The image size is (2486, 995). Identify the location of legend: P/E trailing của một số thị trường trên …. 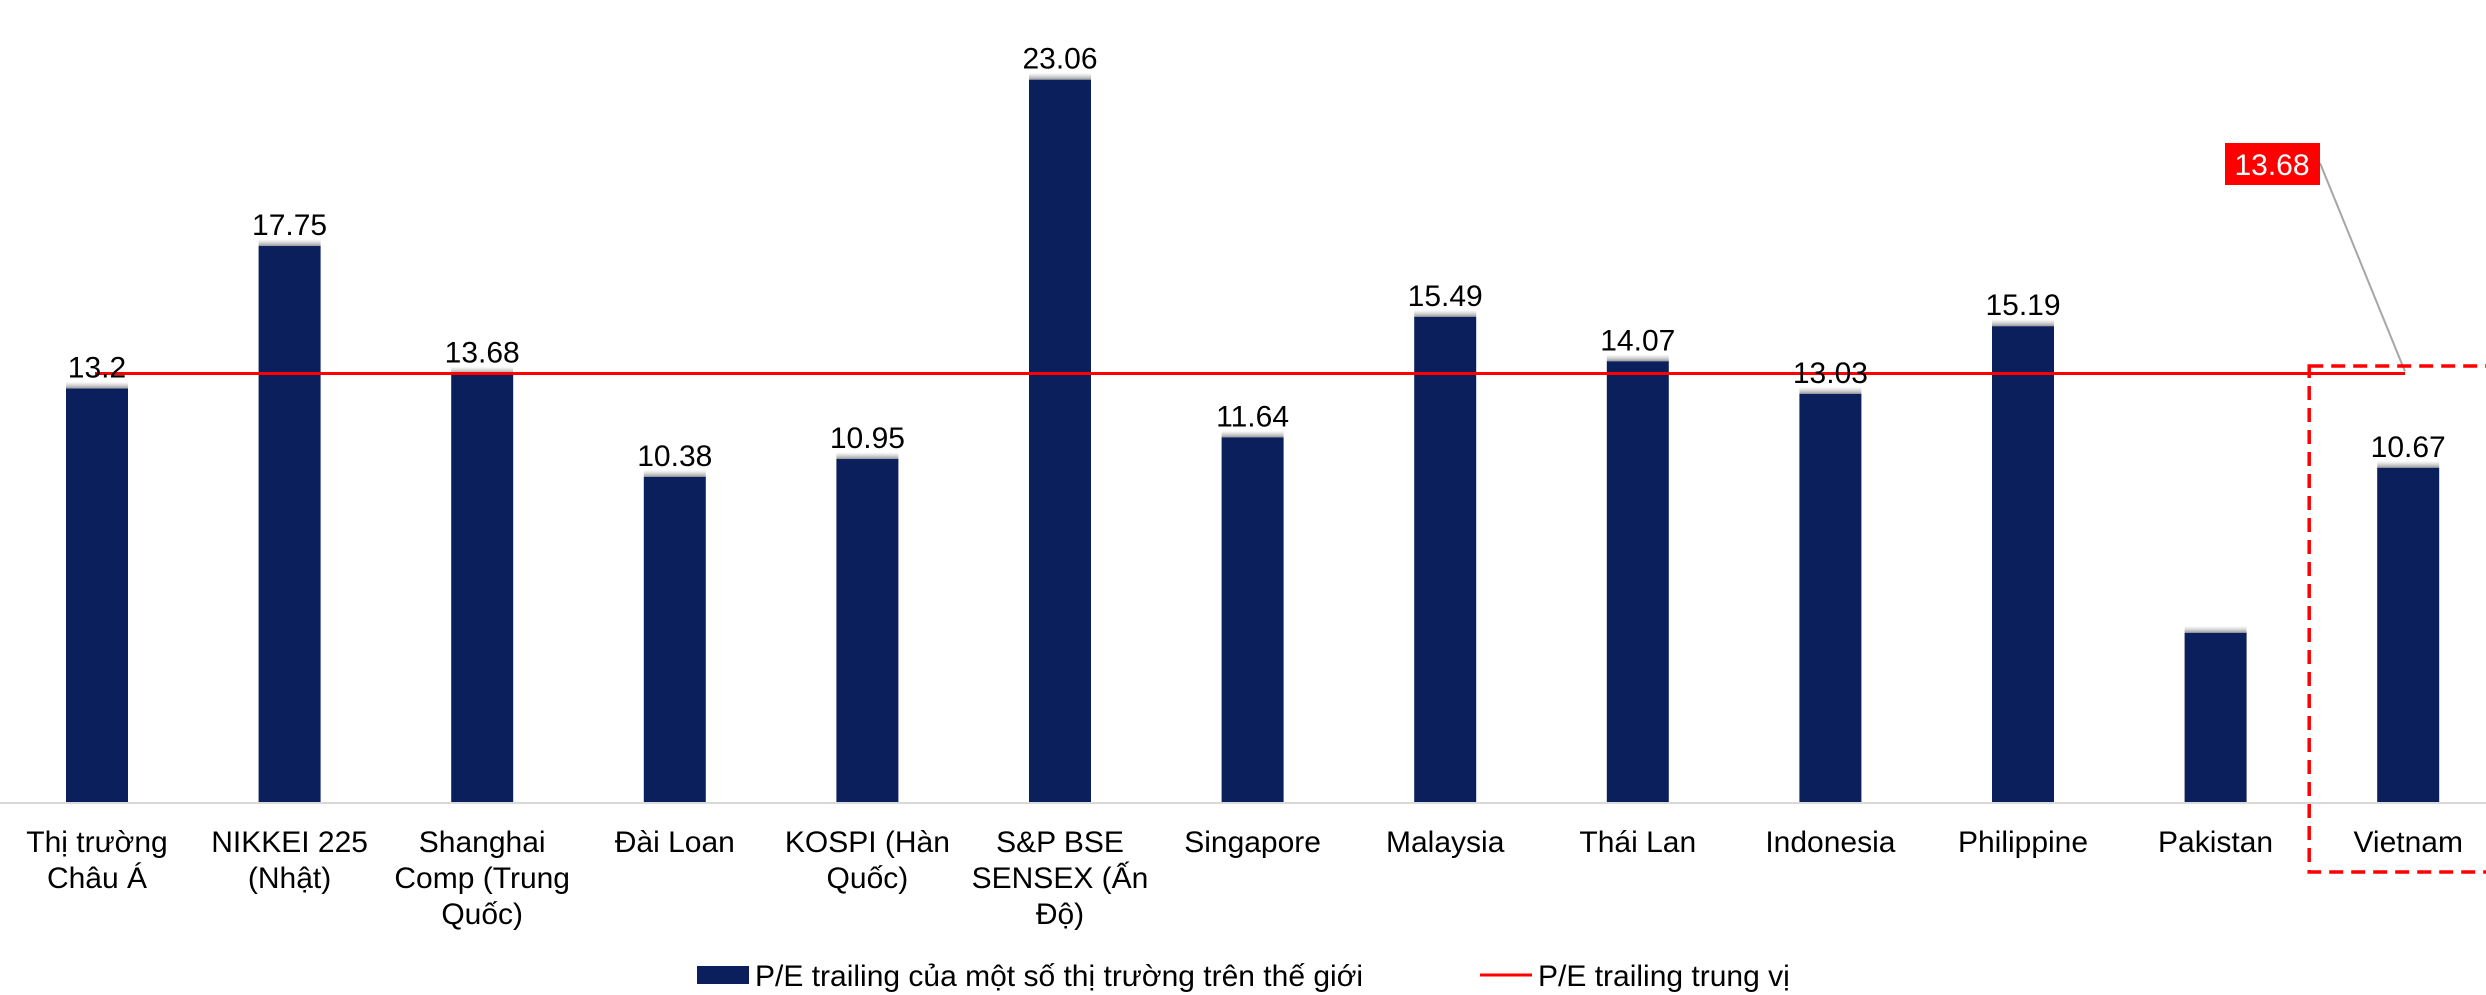
(1243, 976).